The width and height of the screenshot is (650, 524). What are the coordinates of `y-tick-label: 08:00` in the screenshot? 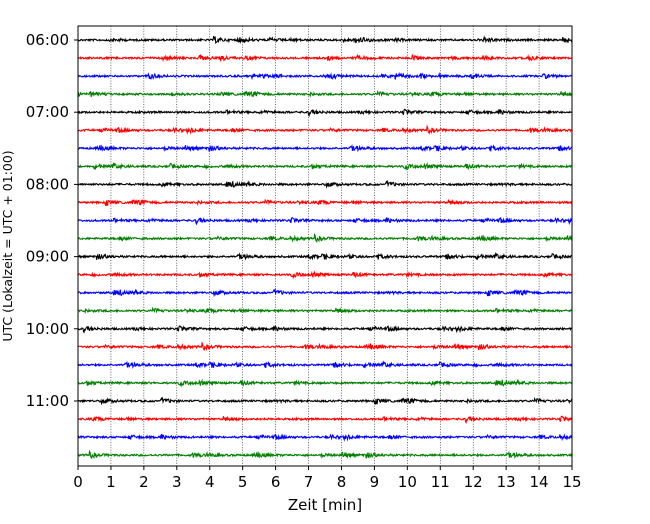 It's located at (47, 184).